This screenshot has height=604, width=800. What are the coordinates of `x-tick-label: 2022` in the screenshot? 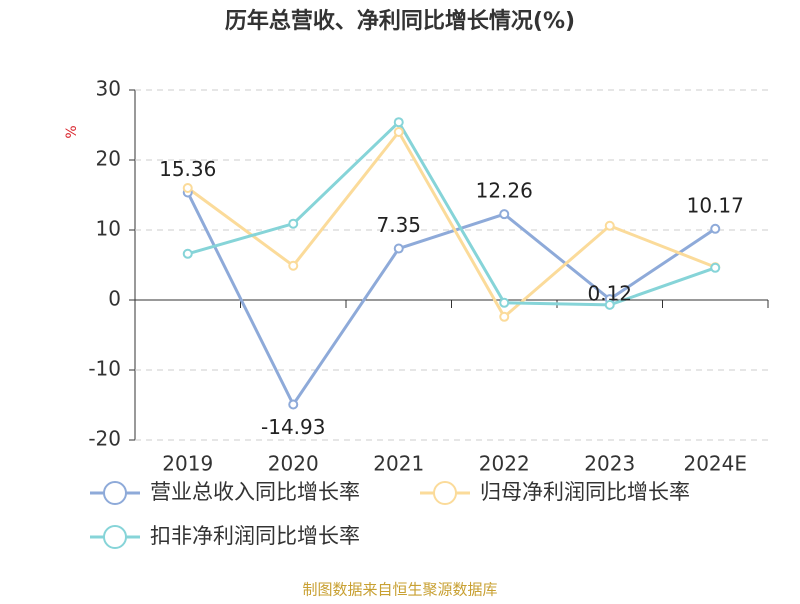 It's located at (504, 464).